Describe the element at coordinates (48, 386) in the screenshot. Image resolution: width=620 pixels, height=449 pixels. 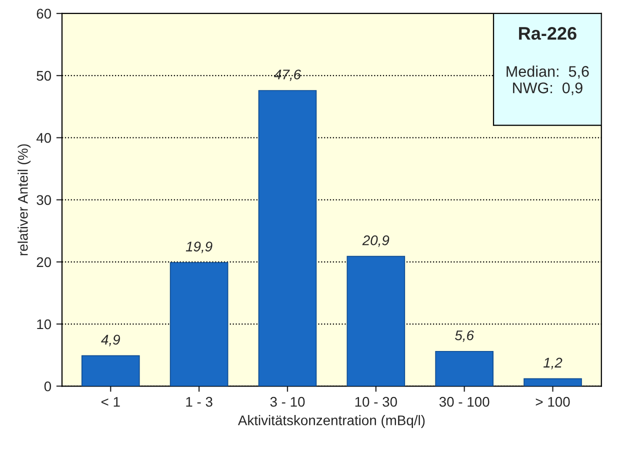
I see `y-tick-label: 0` at that location.